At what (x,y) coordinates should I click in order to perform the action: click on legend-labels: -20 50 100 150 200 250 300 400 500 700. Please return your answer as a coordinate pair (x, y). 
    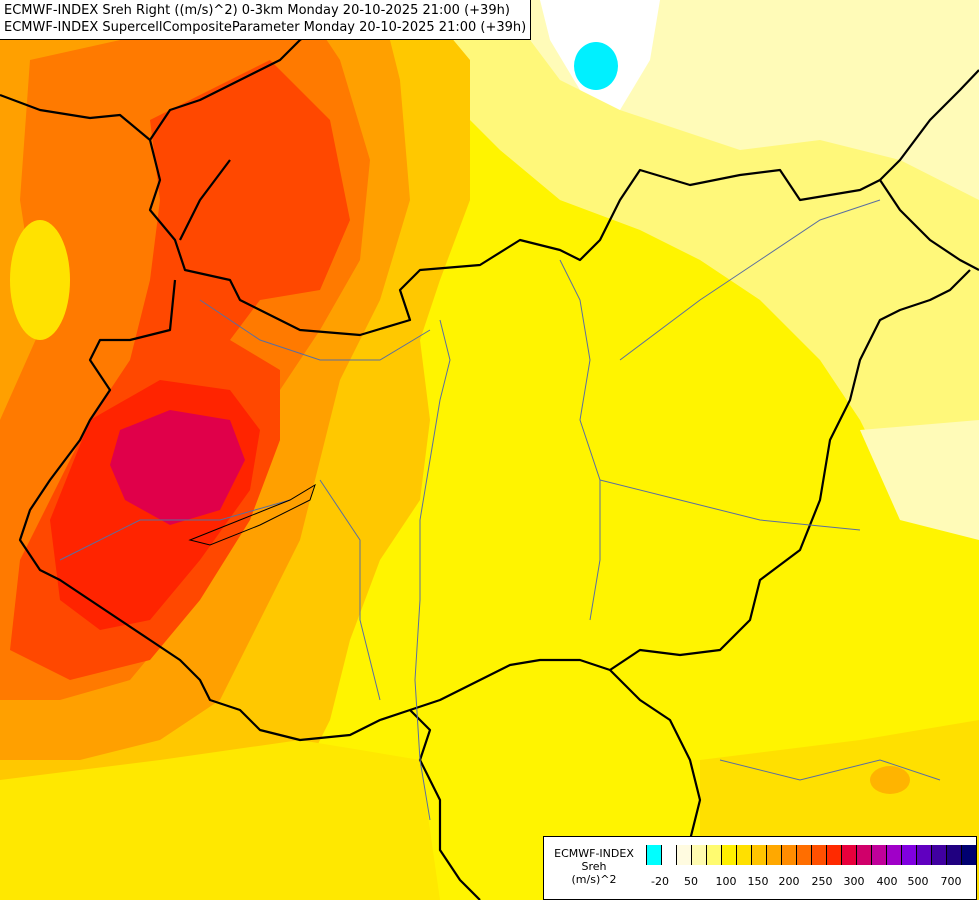
    Looking at the image, I should click on (811, 882).